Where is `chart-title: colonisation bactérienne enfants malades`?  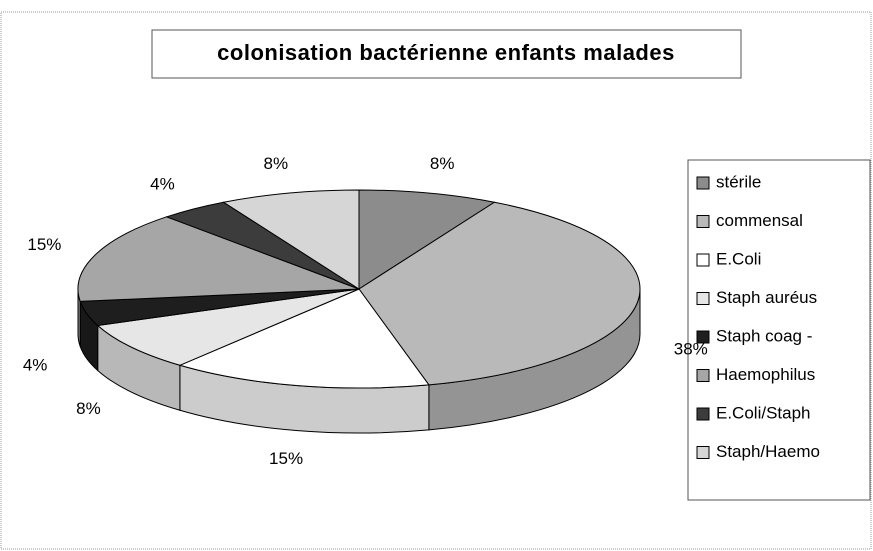
chart-title: colonisation bactérienne enfants malades is located at coordinates (446, 52).